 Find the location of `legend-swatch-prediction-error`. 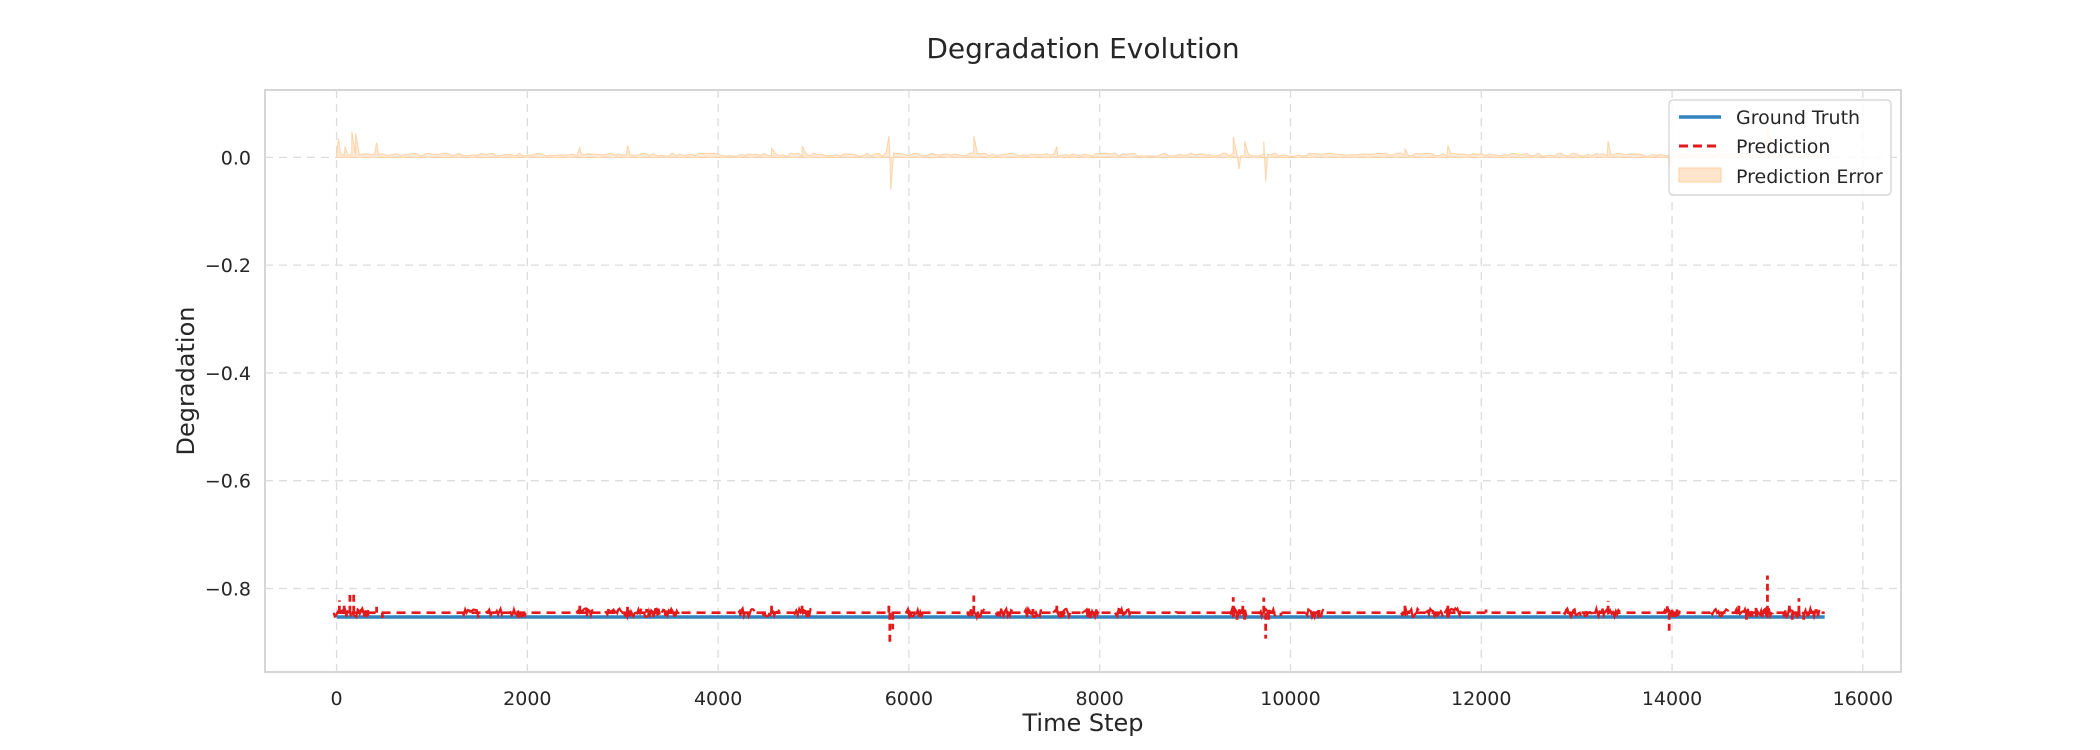

legend-swatch-prediction-error is located at coordinates (1700, 175).